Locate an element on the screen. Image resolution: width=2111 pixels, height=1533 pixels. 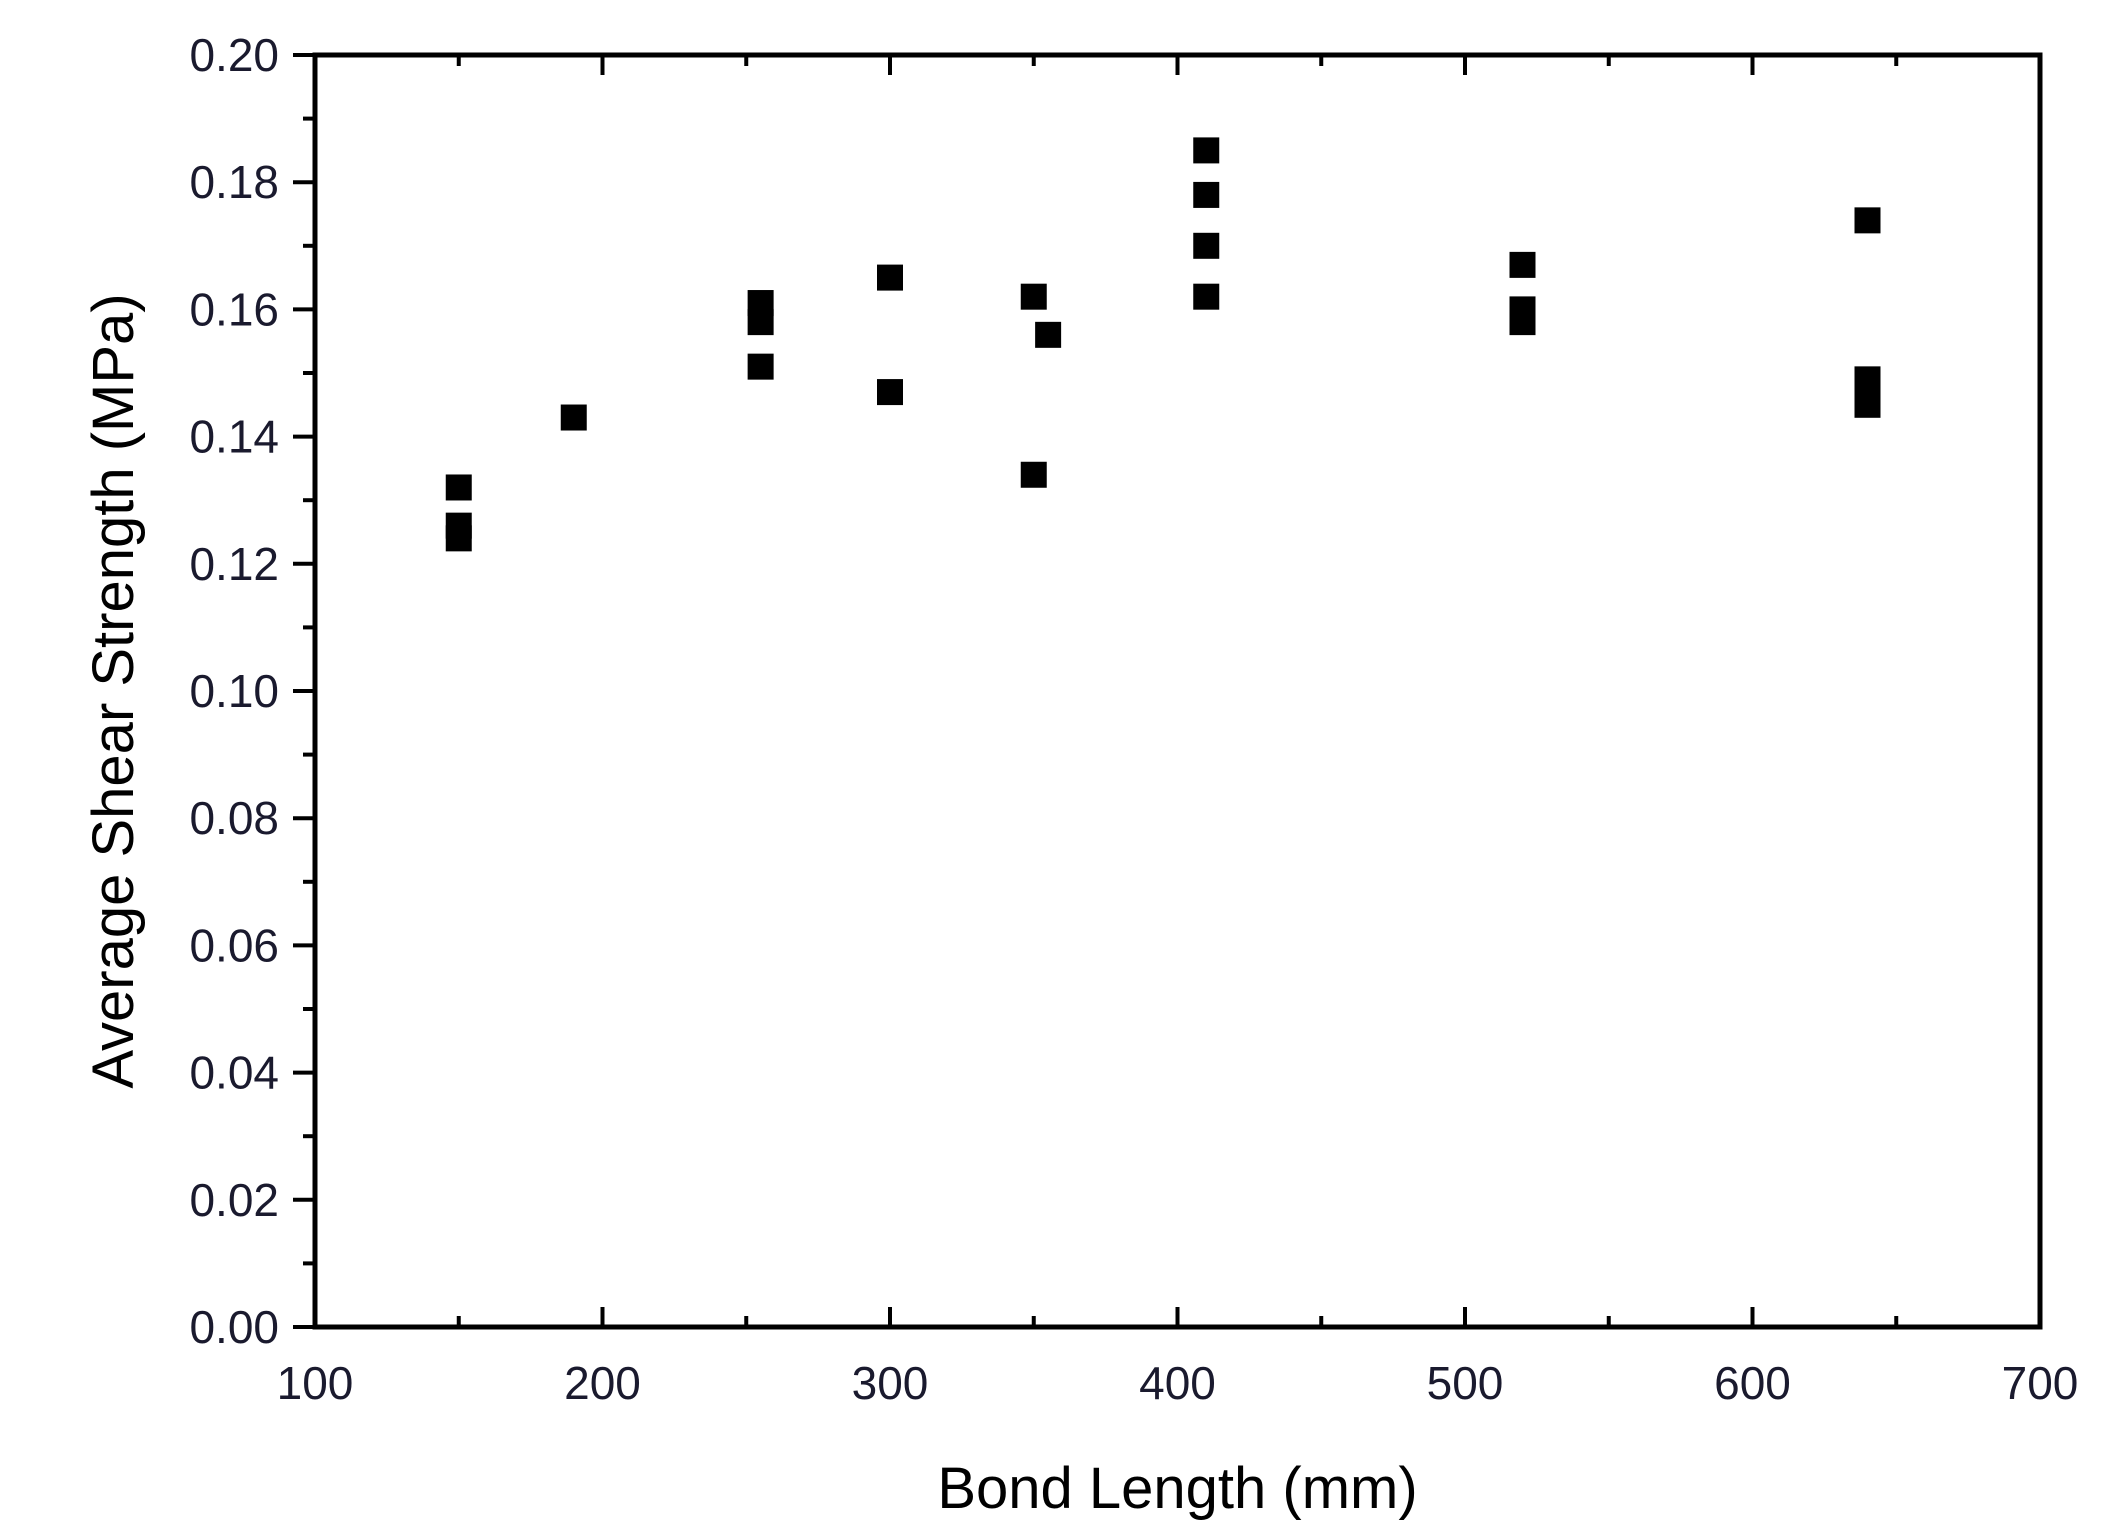
x-tick-label: 100 is located at coordinates (315, 1383).